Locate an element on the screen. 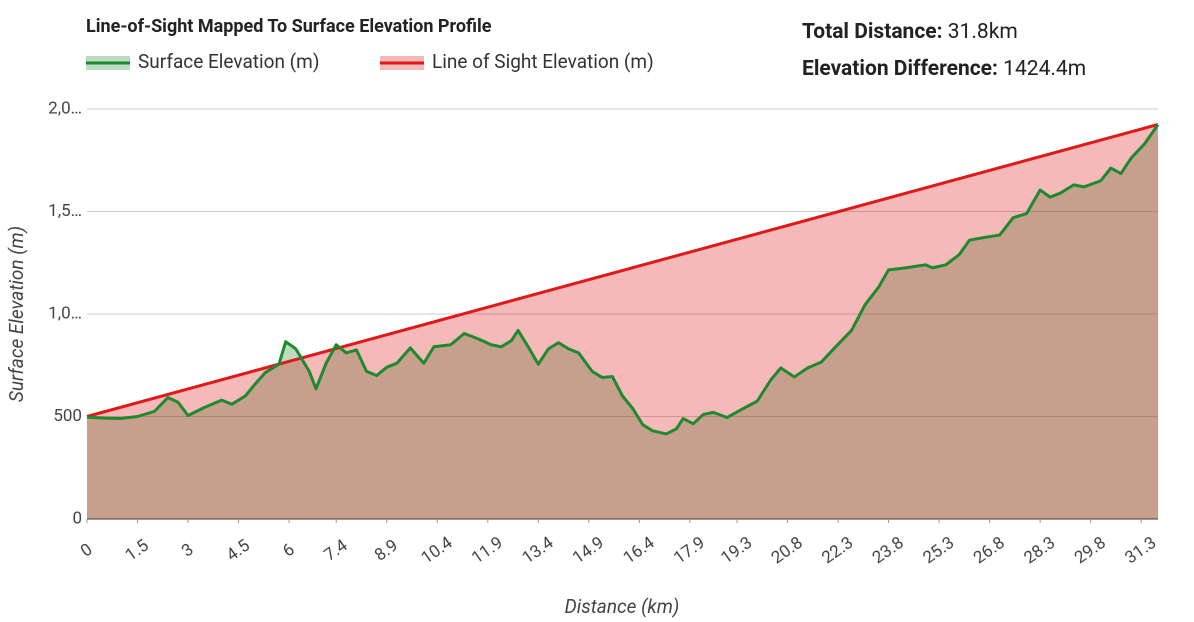  summary-value: 1424.4m is located at coordinates (1044, 69).